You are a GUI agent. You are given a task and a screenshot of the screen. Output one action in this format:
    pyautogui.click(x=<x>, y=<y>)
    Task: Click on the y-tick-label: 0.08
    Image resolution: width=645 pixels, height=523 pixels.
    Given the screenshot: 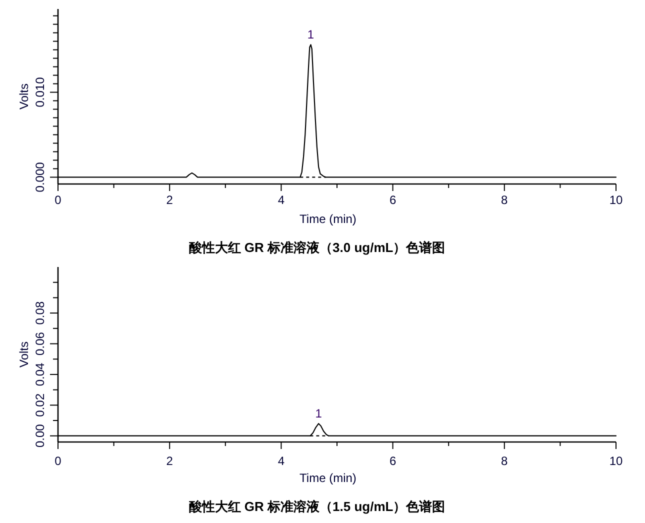 What is the action you would take?
    pyautogui.click(x=40, y=313)
    